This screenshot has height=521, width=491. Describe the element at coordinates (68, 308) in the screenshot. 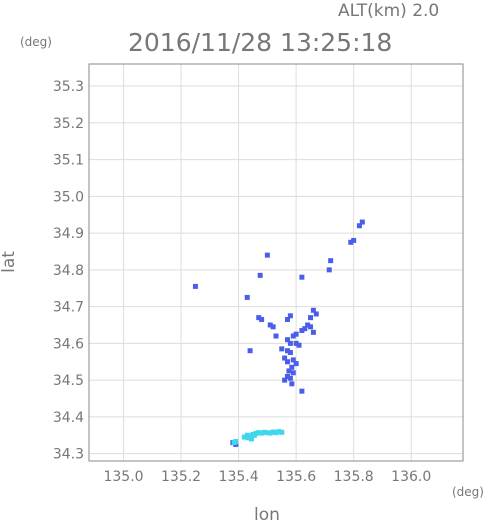

I see `y-tick-label: 34.7` at that location.